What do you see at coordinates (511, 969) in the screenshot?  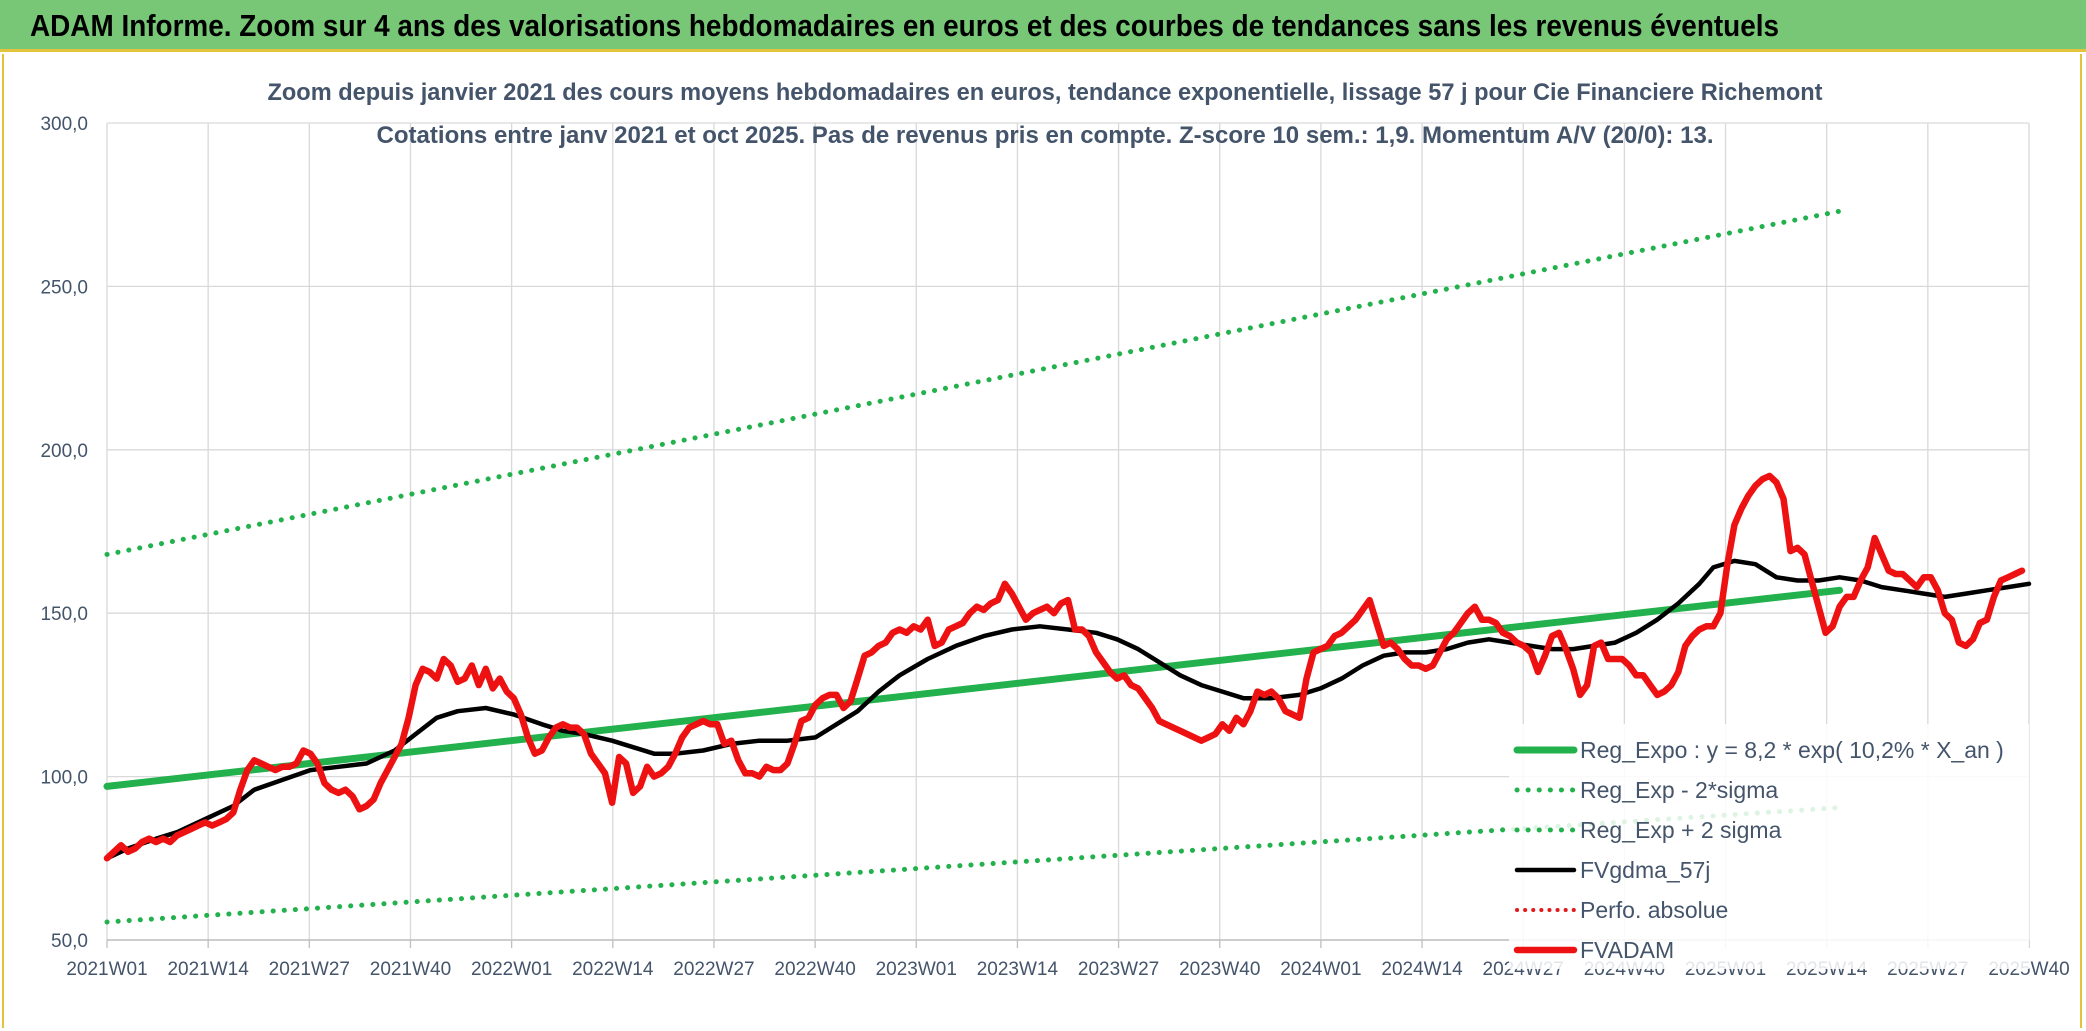 I see `x-tick-label: 2022W01` at bounding box center [511, 969].